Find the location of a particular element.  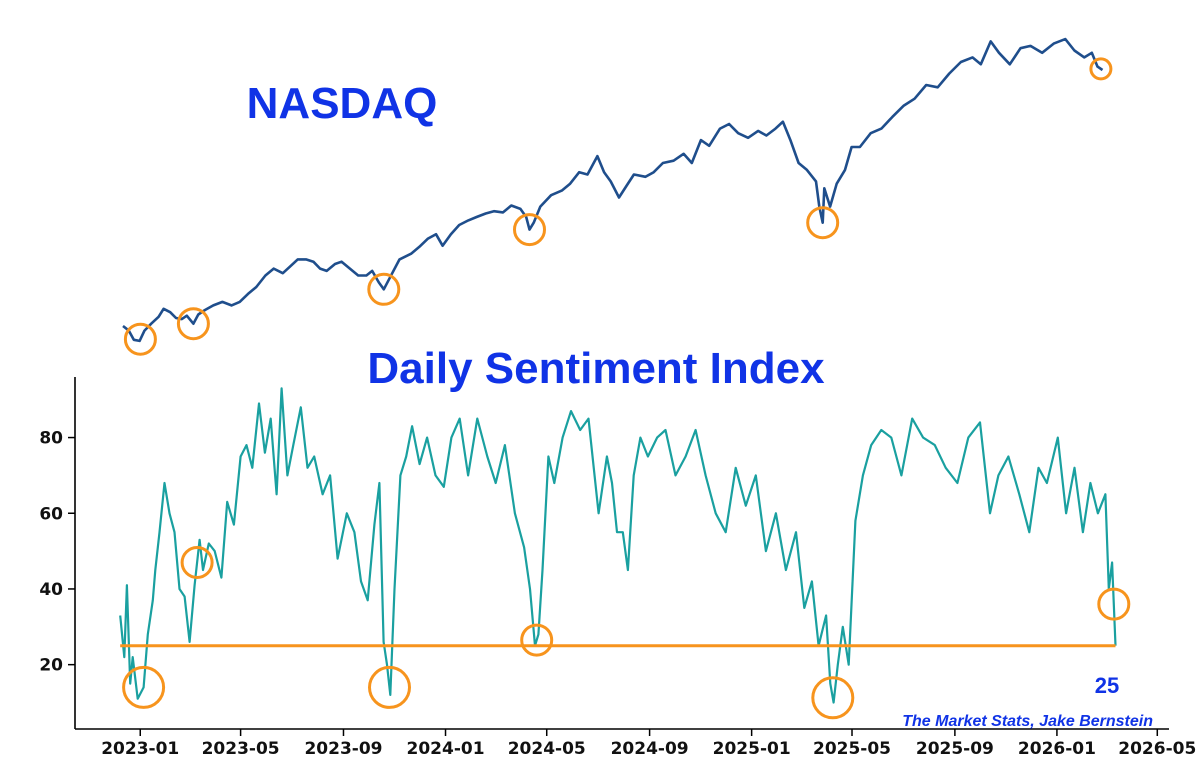

x-tick-label: 2024-01 is located at coordinates (446, 749).